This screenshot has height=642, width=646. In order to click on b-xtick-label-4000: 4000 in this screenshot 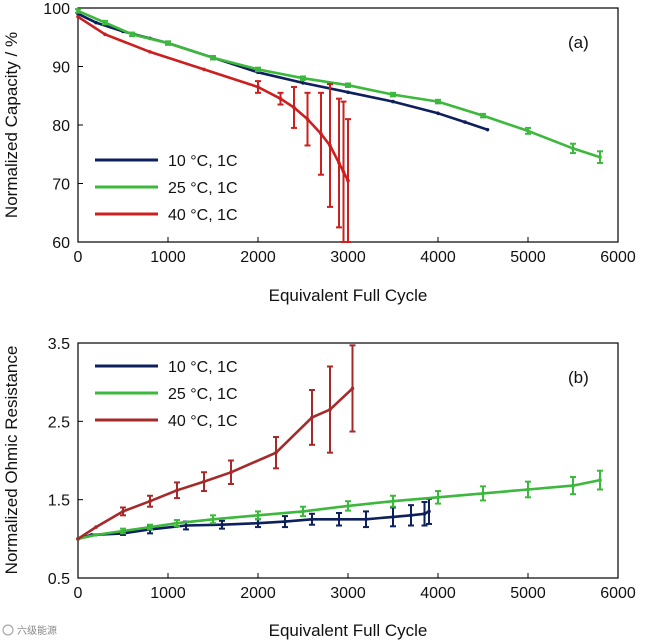, I will do `click(438, 593)`.